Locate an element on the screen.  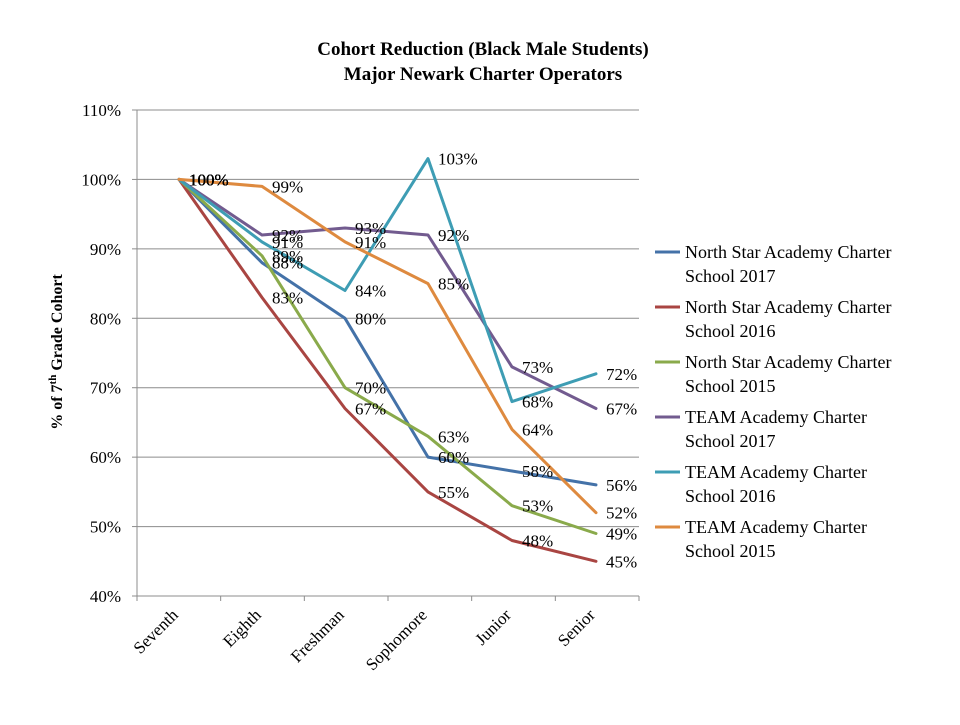
data-label: 45% is located at coordinates (621, 561).